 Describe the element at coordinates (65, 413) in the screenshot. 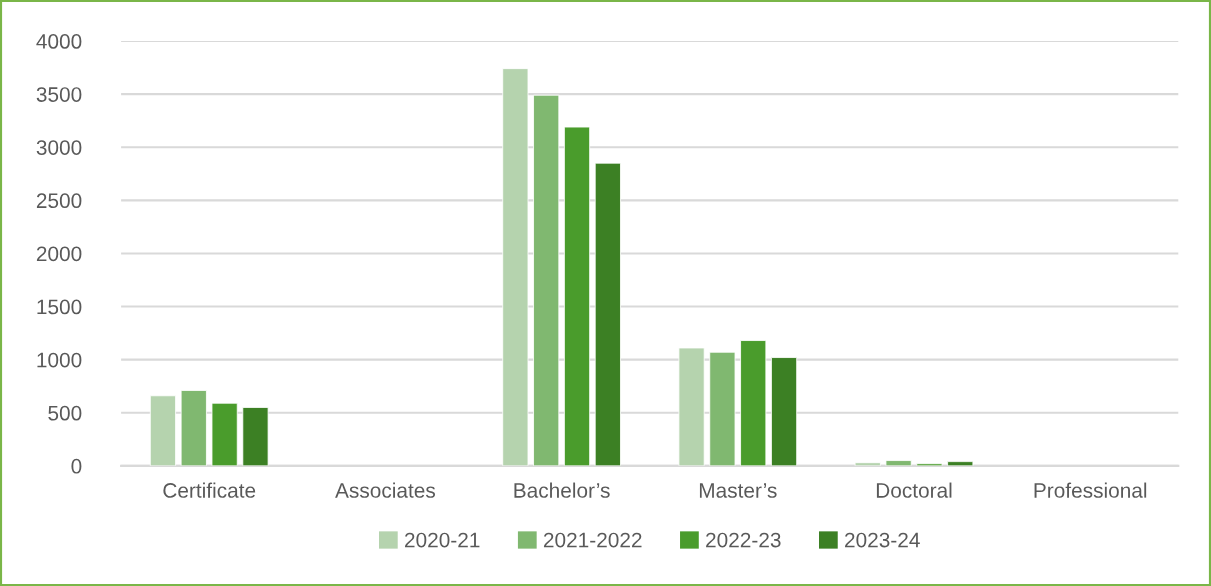

I see `y-tick-label: 500` at that location.